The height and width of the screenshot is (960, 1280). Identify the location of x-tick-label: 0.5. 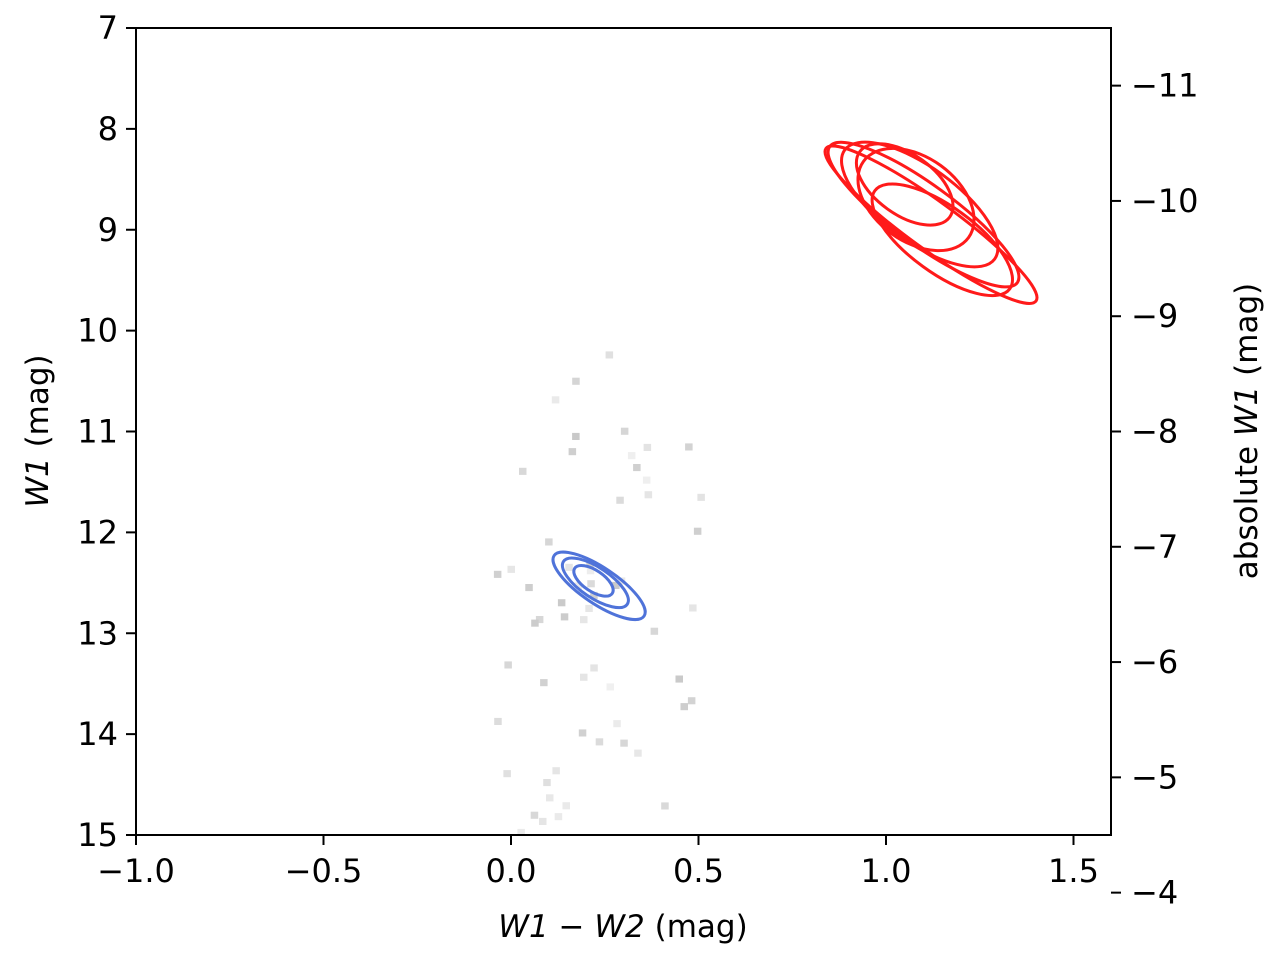
(698, 871).